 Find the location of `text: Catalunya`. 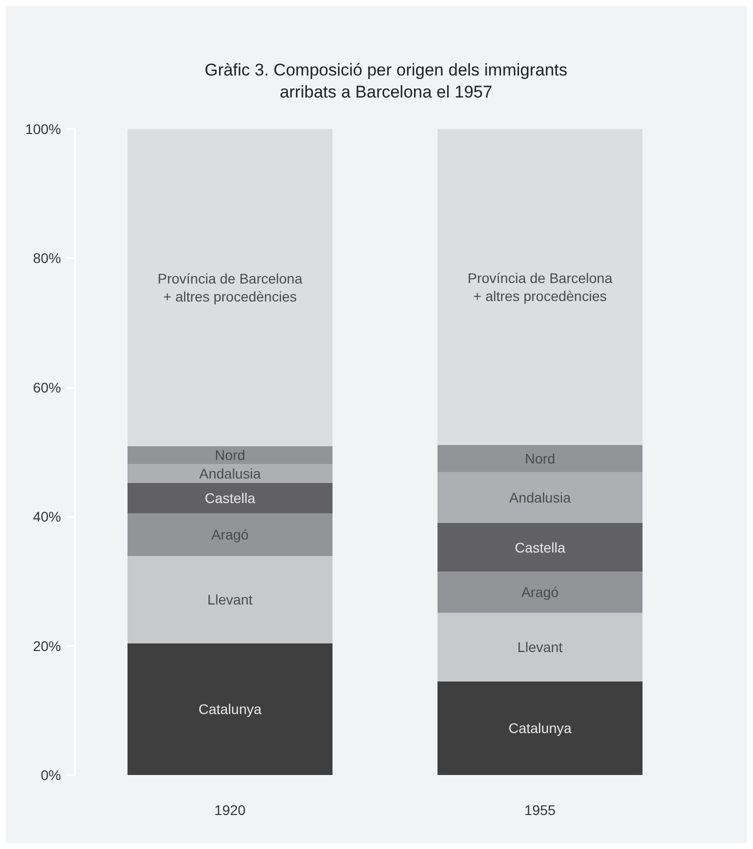

text: Catalunya is located at coordinates (230, 709).